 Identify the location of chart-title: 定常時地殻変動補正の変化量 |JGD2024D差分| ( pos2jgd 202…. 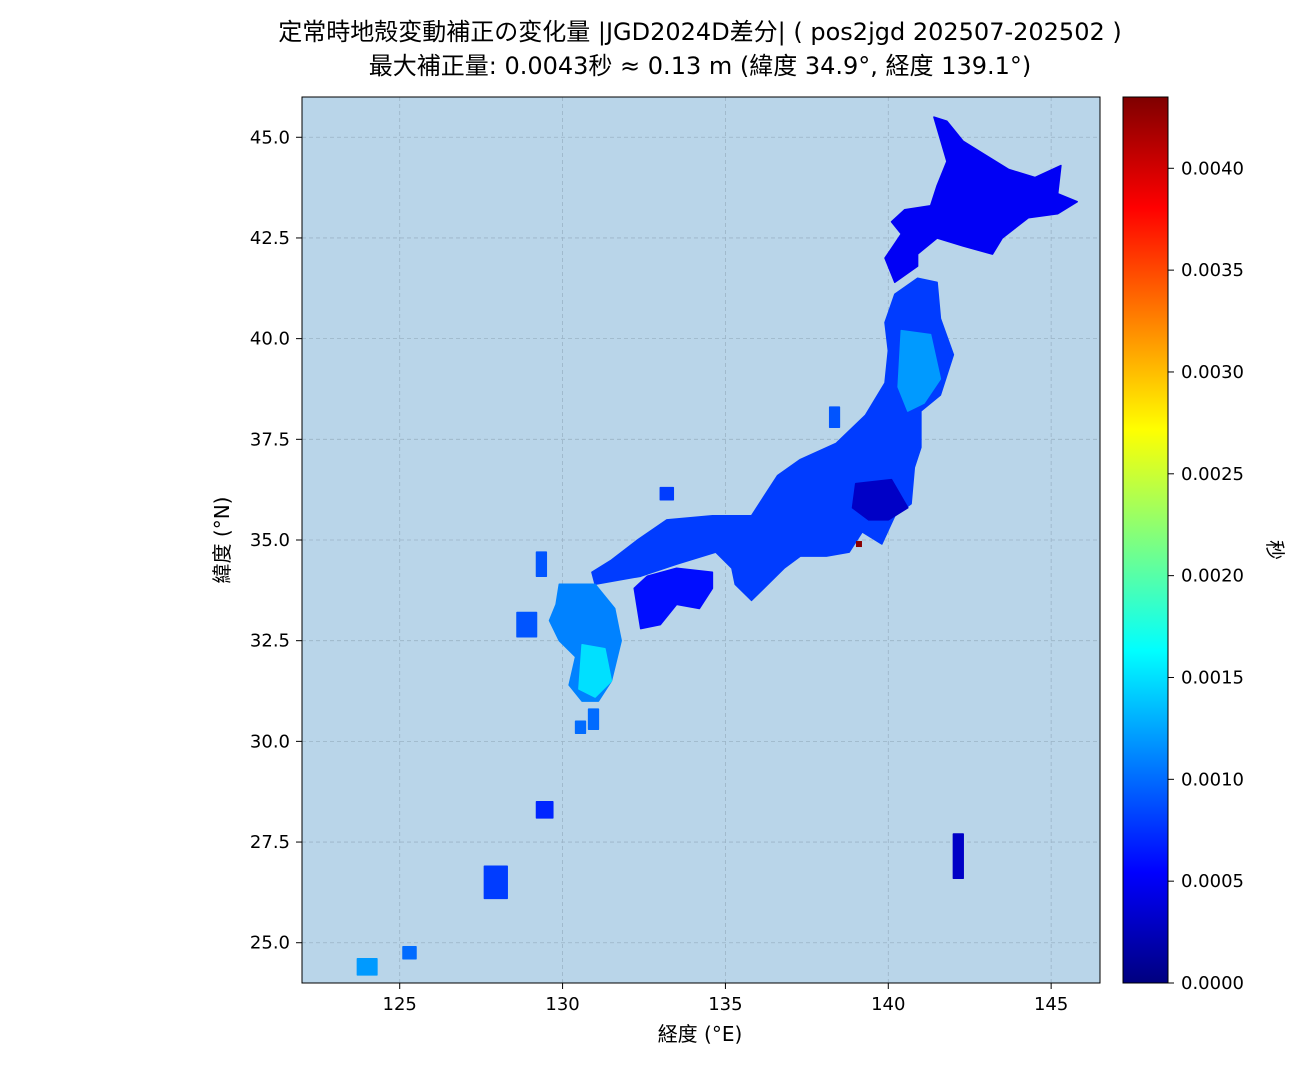
(700, 32).